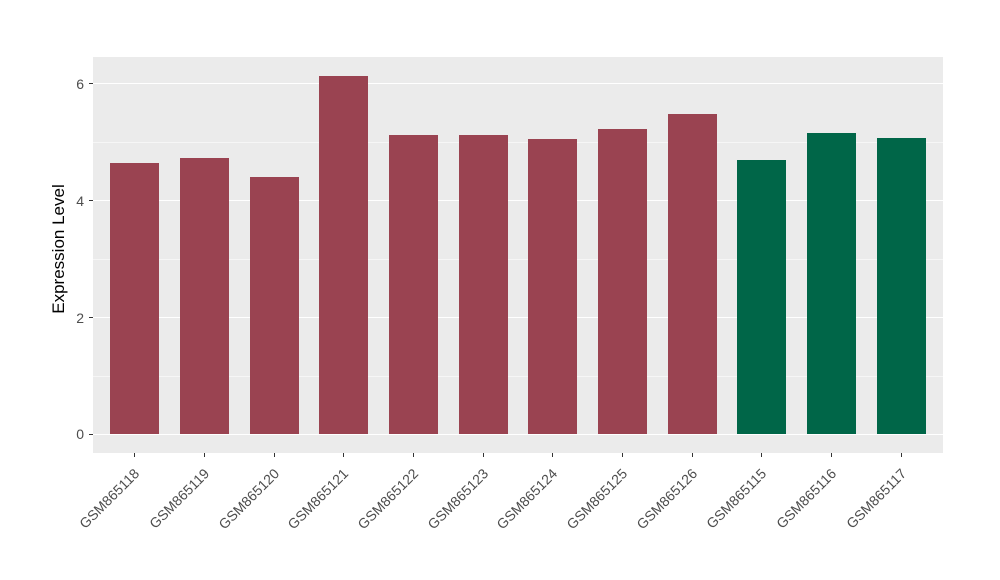  What do you see at coordinates (135, 298) in the screenshot?
I see `bar-GSM865118` at bounding box center [135, 298].